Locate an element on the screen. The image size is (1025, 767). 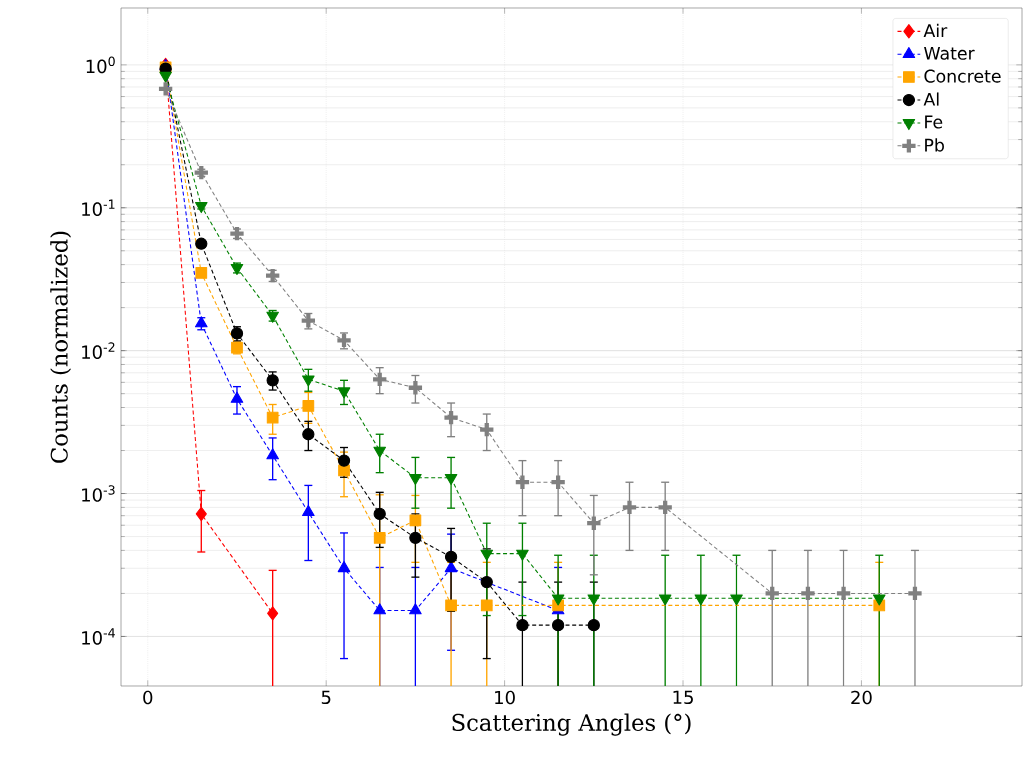
y-tick-label: 10$^{0}$ is located at coordinates (100, 65).